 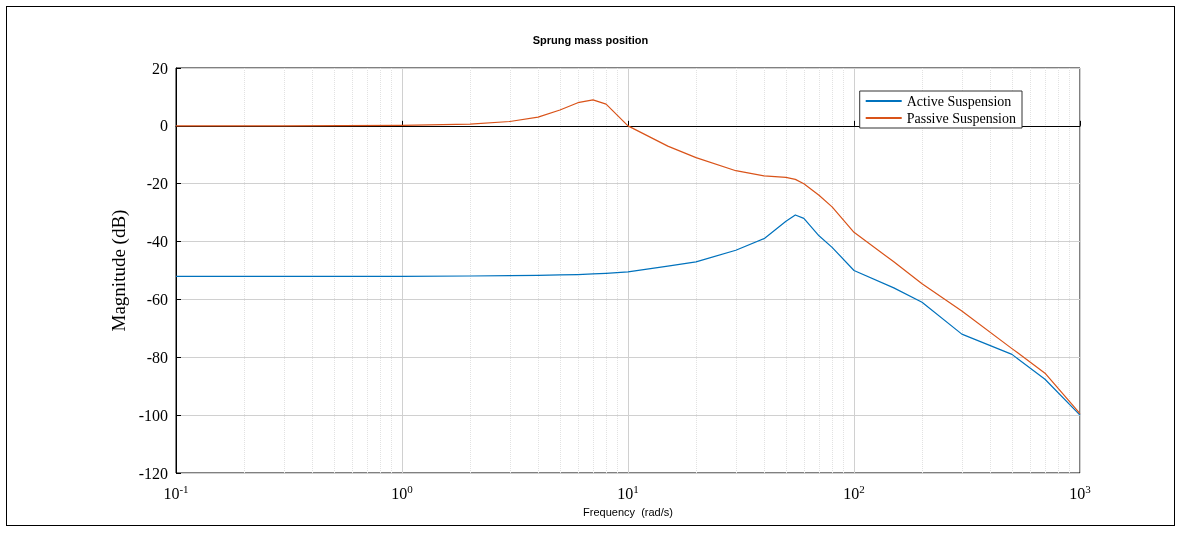 I want to click on y-tick-label: -120, so click(x=153, y=473).